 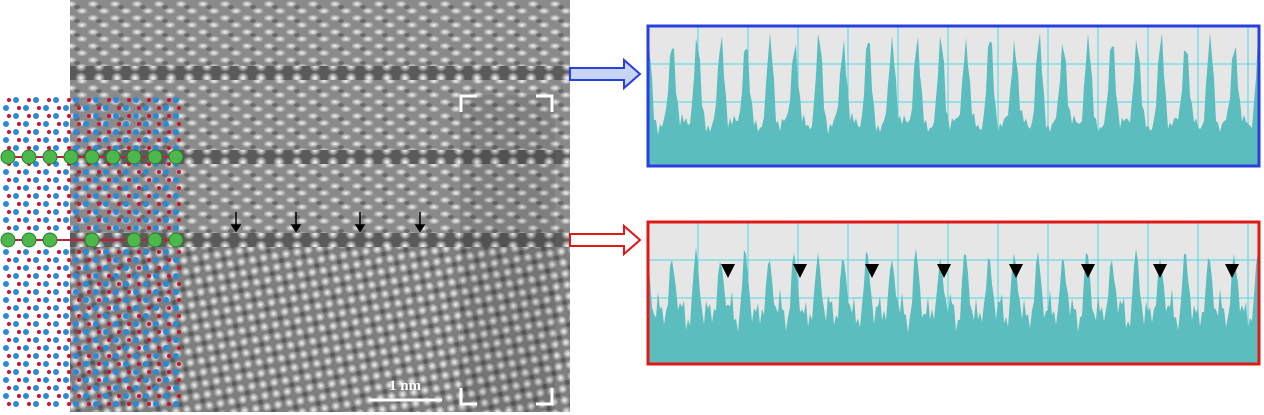 I want to click on marker-triangle, so click(x=1016, y=271).